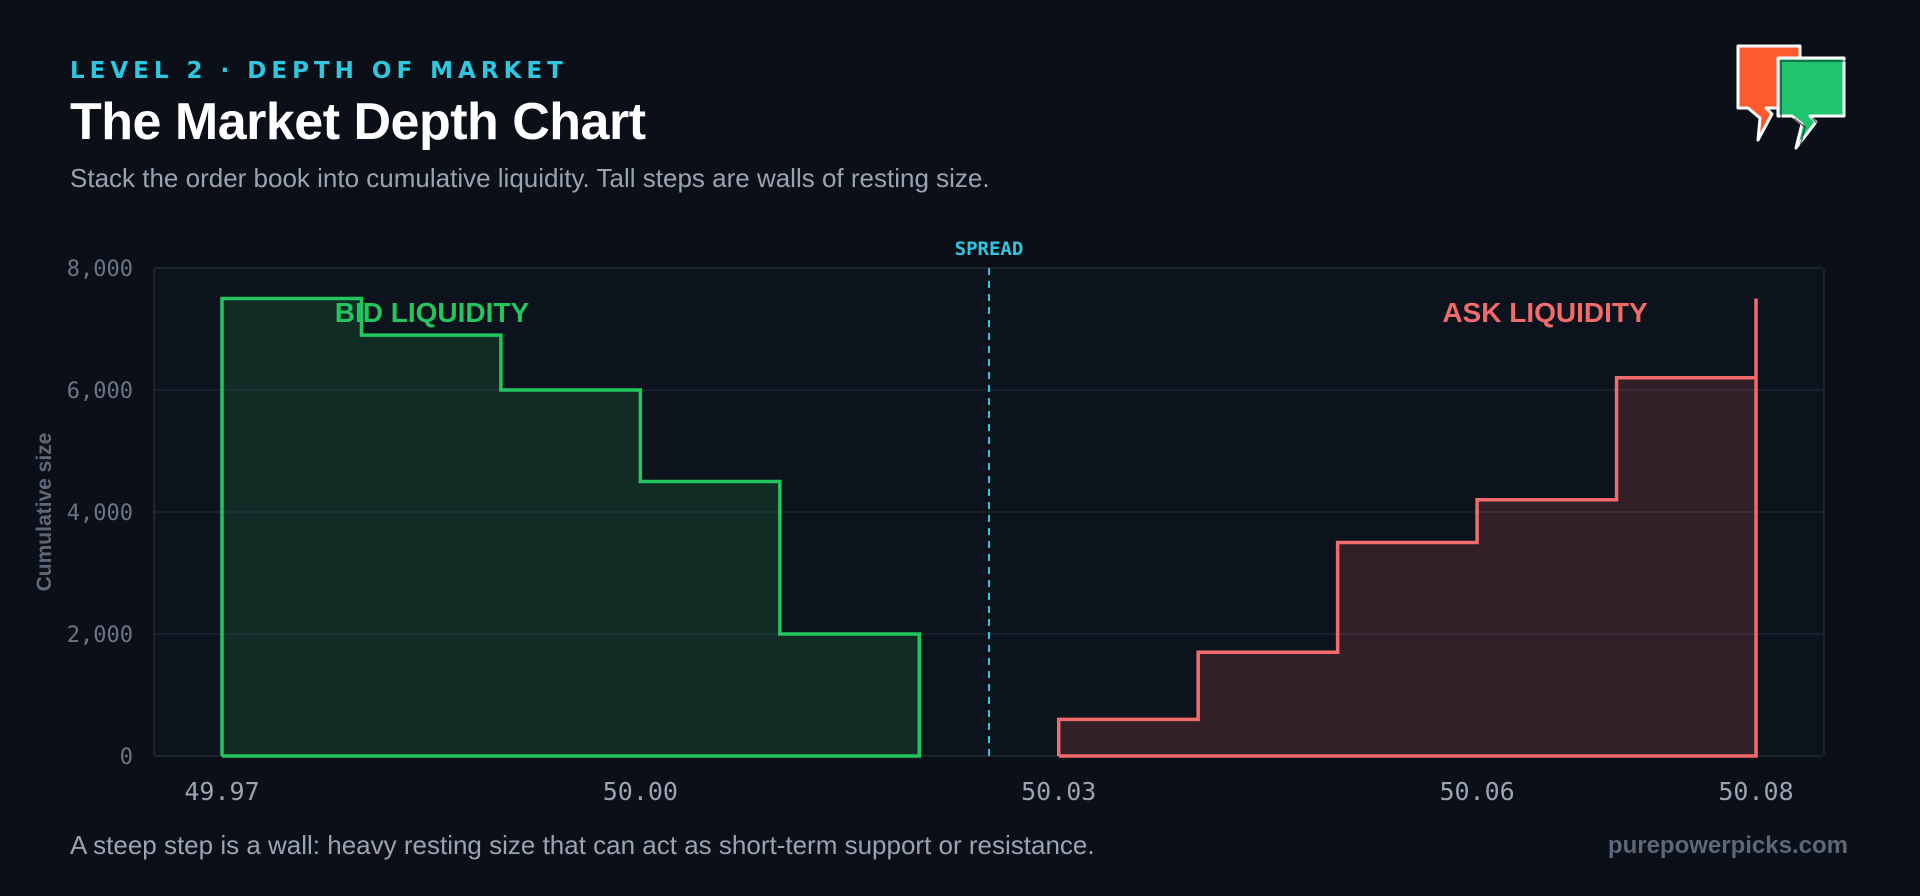 The height and width of the screenshot is (896, 1920). What do you see at coordinates (1755, 791) in the screenshot?
I see `x-tick-label: 50.08` at bounding box center [1755, 791].